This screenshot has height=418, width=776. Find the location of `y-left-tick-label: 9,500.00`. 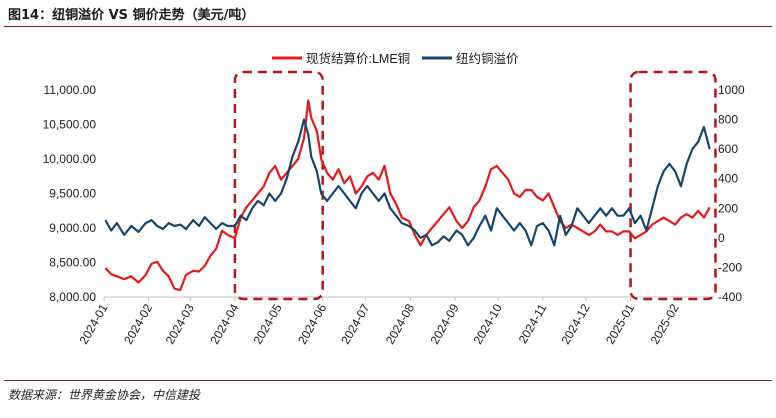

y-left-tick-label: 9,500.00 is located at coordinates (72, 194).